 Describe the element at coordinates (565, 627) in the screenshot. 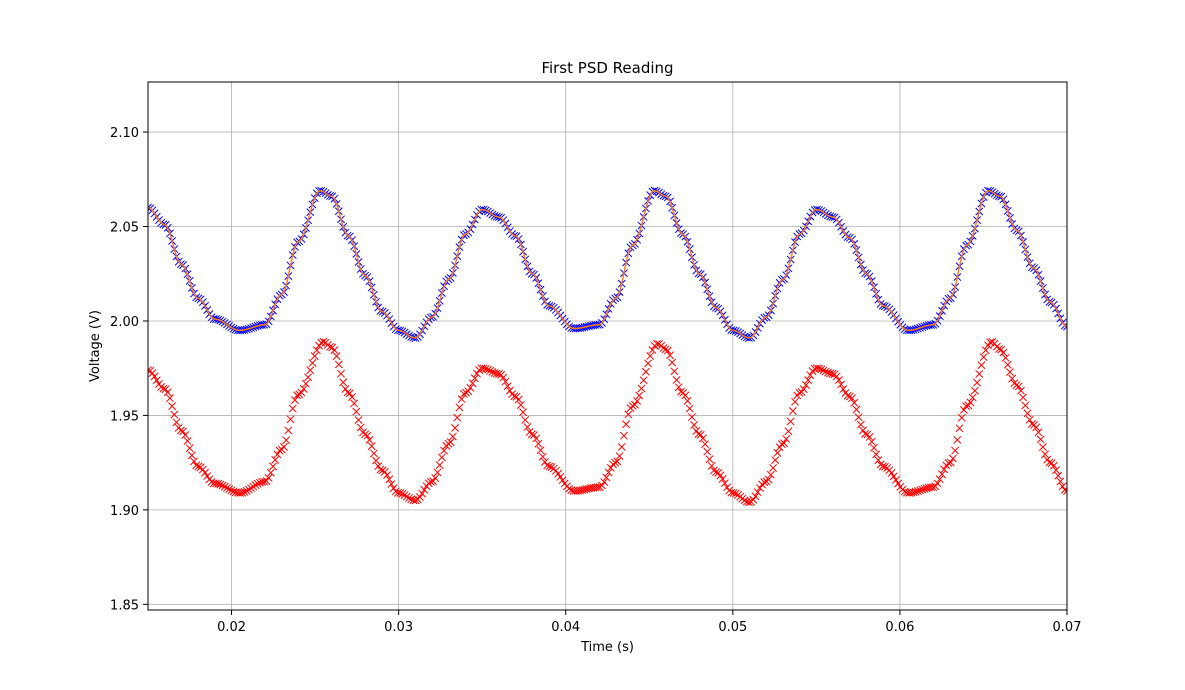

I see `x-tick-label: 0.04` at that location.